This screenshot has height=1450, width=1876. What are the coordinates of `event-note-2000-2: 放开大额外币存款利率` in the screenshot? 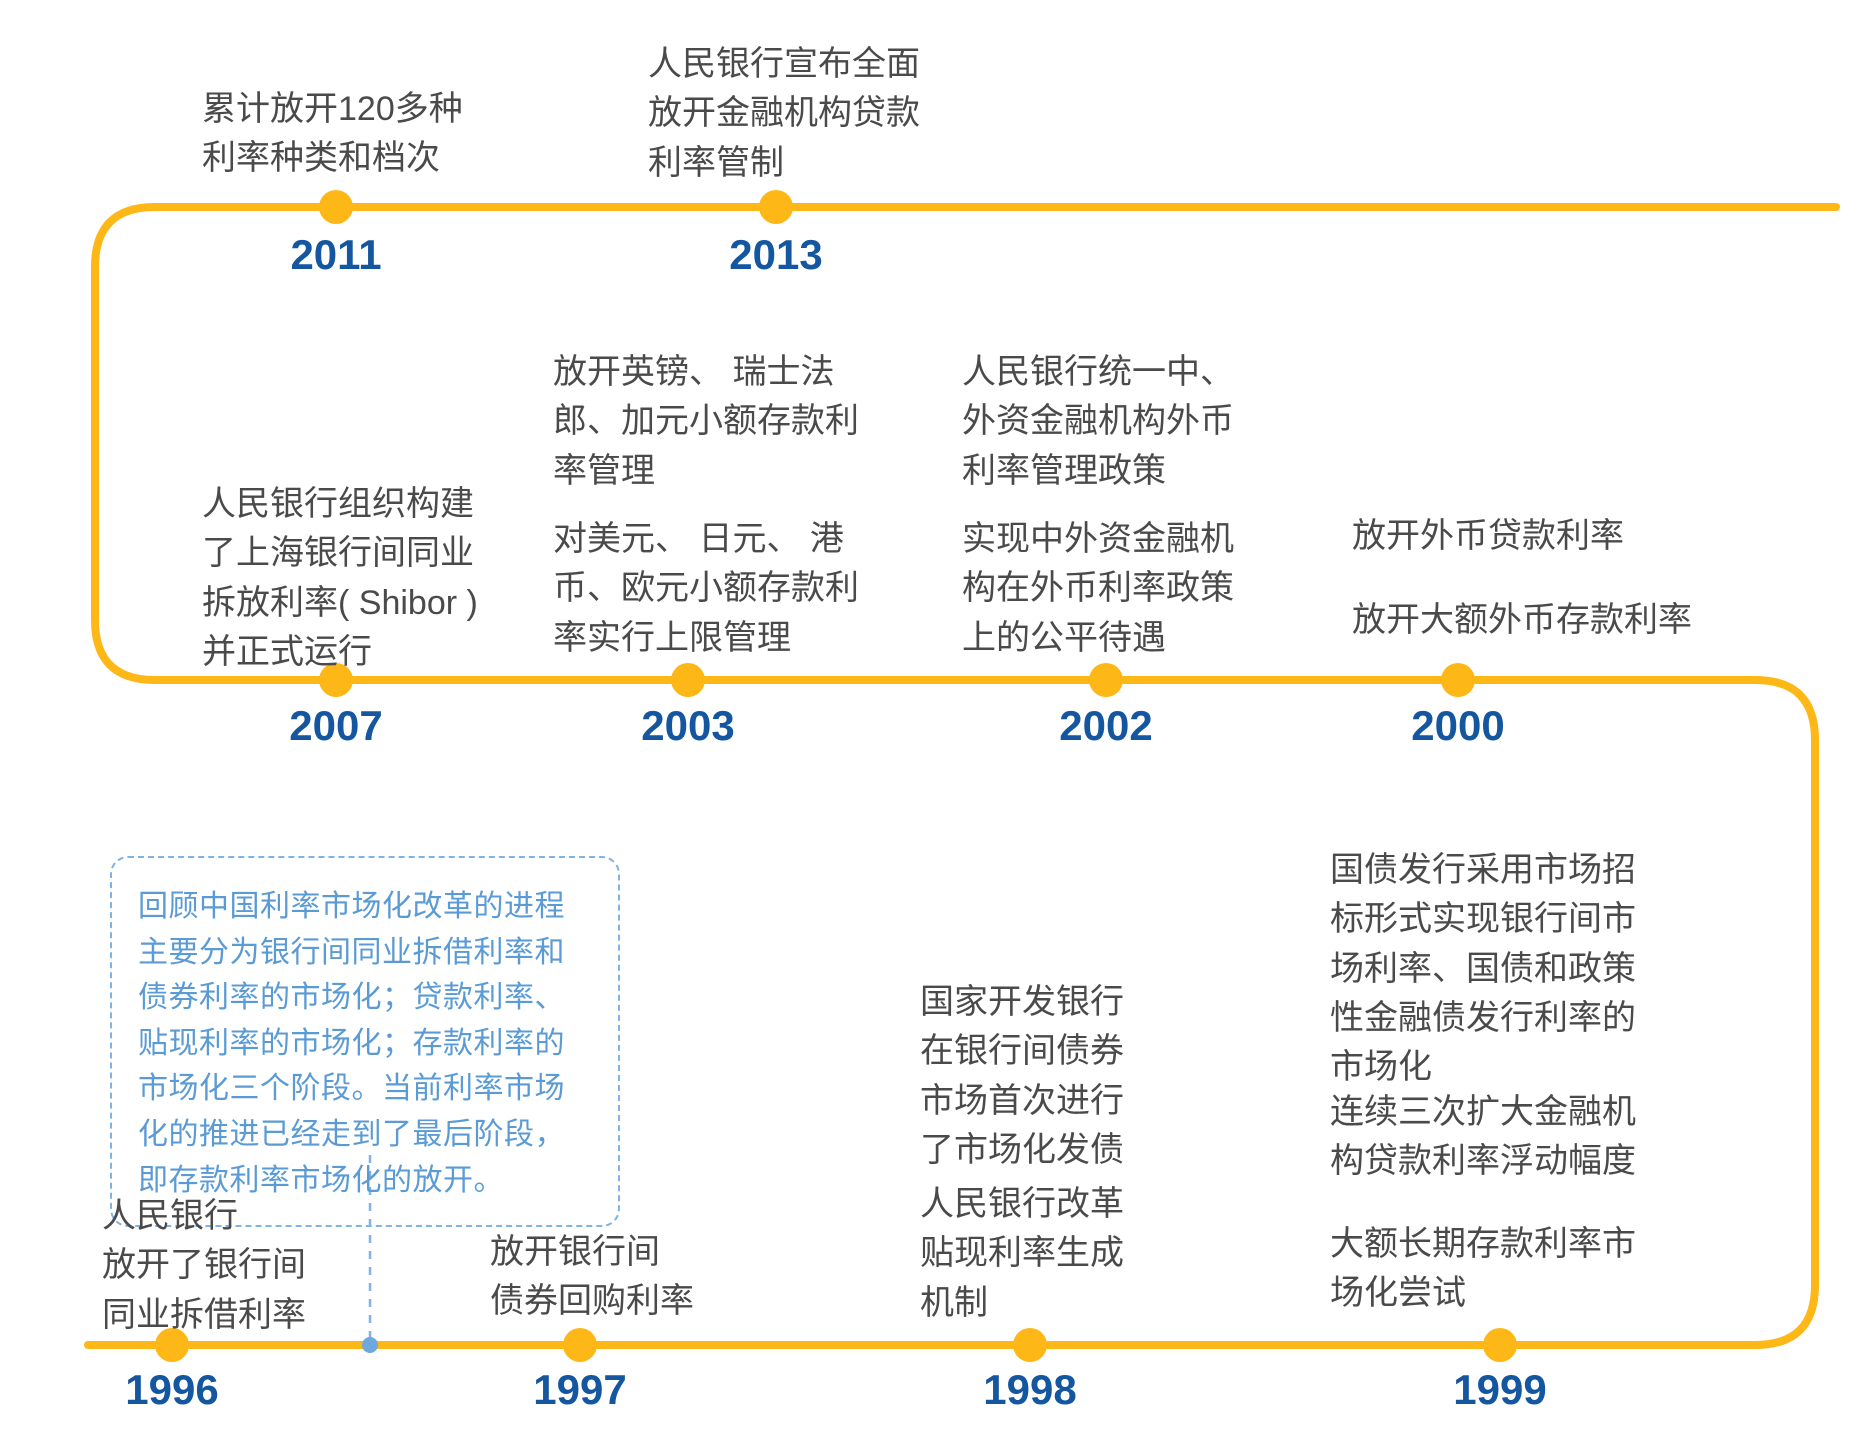 It's located at (1522, 620).